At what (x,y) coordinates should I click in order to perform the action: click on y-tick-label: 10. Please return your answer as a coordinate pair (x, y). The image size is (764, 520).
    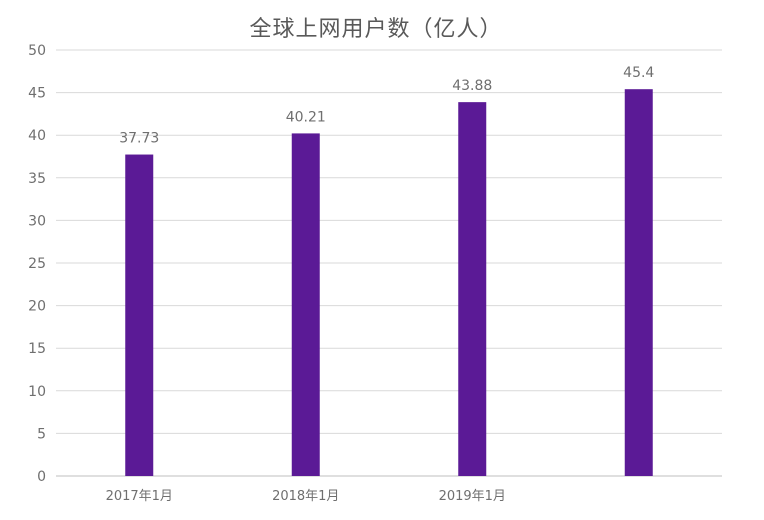
    Looking at the image, I should click on (37, 392).